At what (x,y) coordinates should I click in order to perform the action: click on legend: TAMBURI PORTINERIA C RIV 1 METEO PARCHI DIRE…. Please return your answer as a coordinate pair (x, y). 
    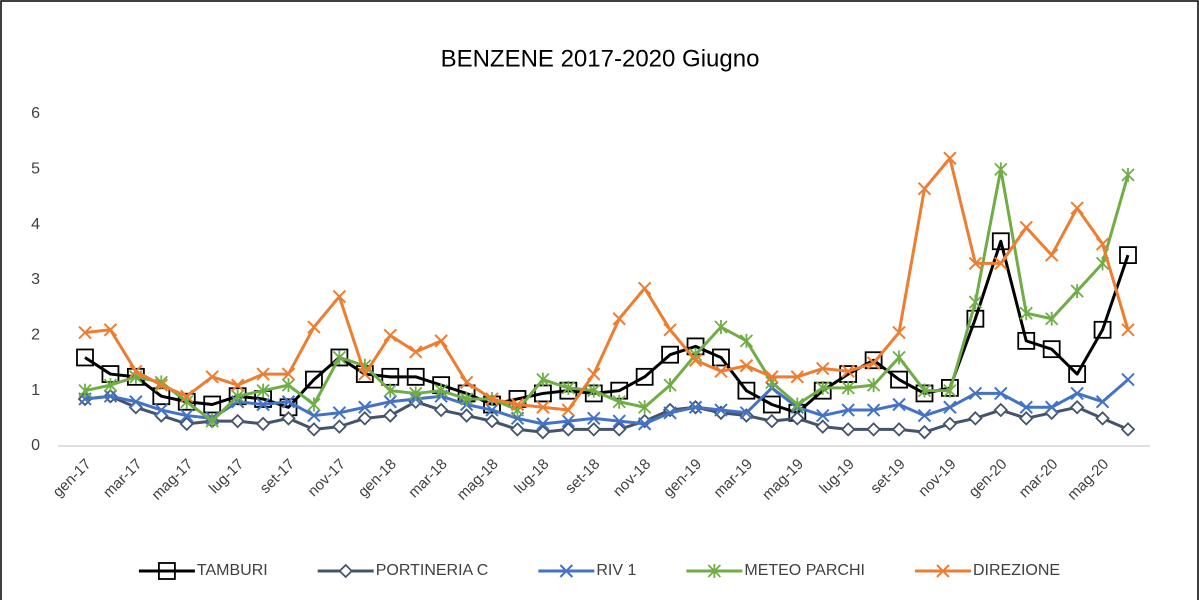
    Looking at the image, I should click on (599, 571).